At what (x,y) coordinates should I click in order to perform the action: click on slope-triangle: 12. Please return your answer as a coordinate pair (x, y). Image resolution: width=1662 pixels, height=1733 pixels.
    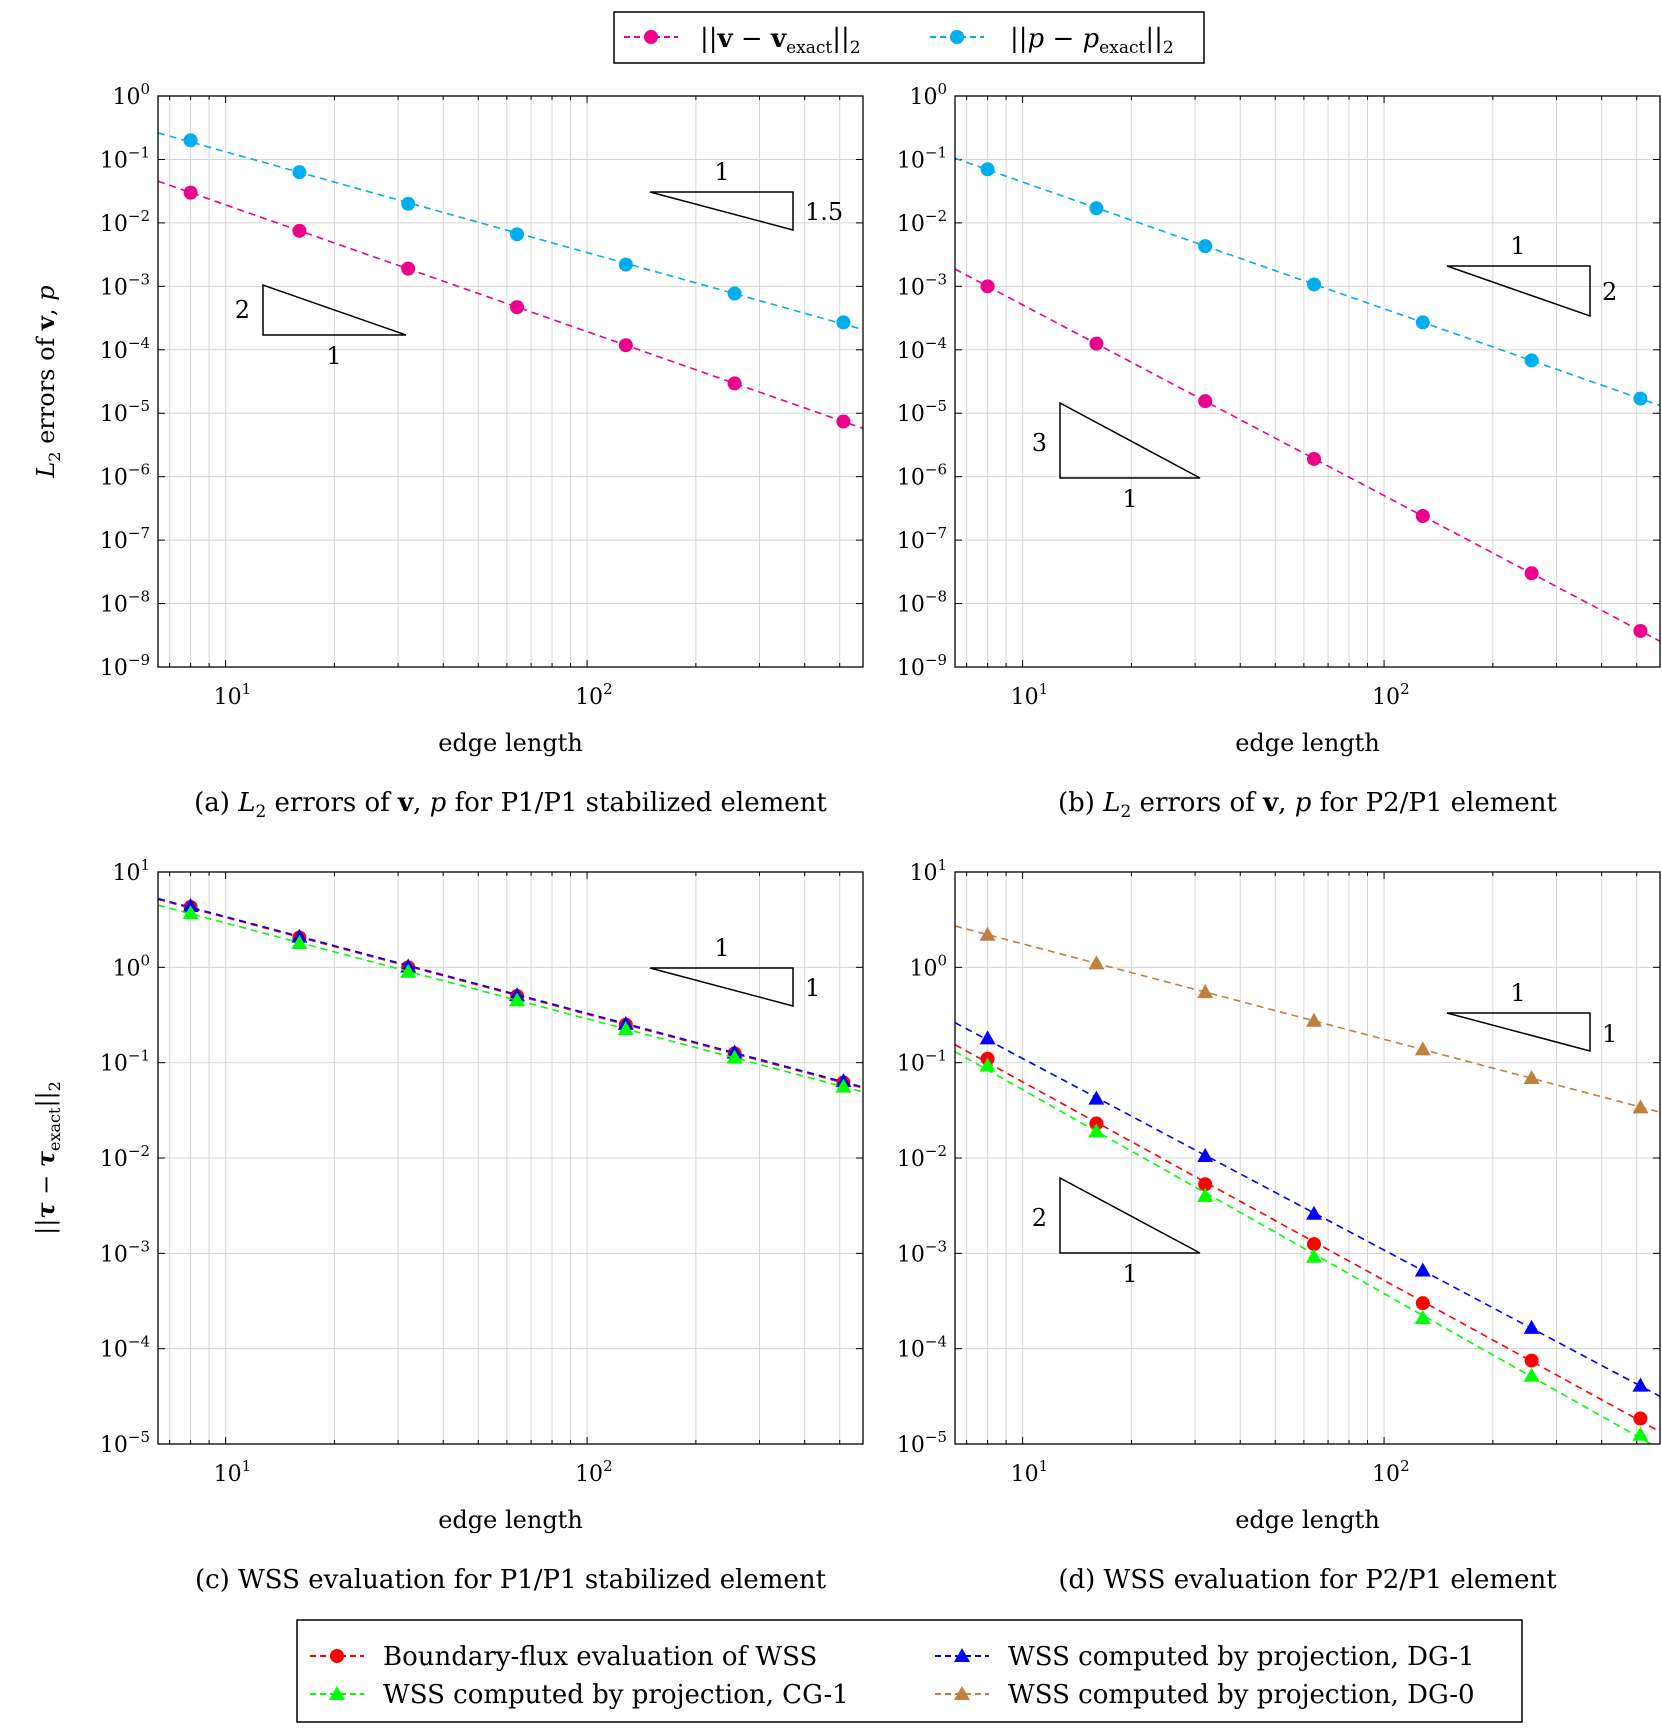
    Looking at the image, I should click on (1116, 1232).